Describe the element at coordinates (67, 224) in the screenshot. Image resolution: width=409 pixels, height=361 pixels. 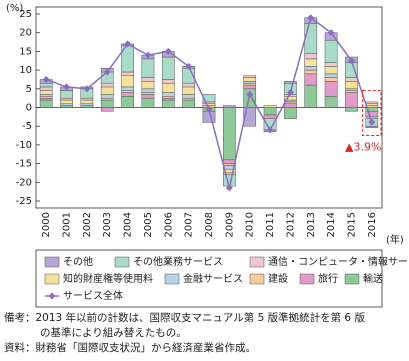
I see `x-tick-label: 2001` at that location.